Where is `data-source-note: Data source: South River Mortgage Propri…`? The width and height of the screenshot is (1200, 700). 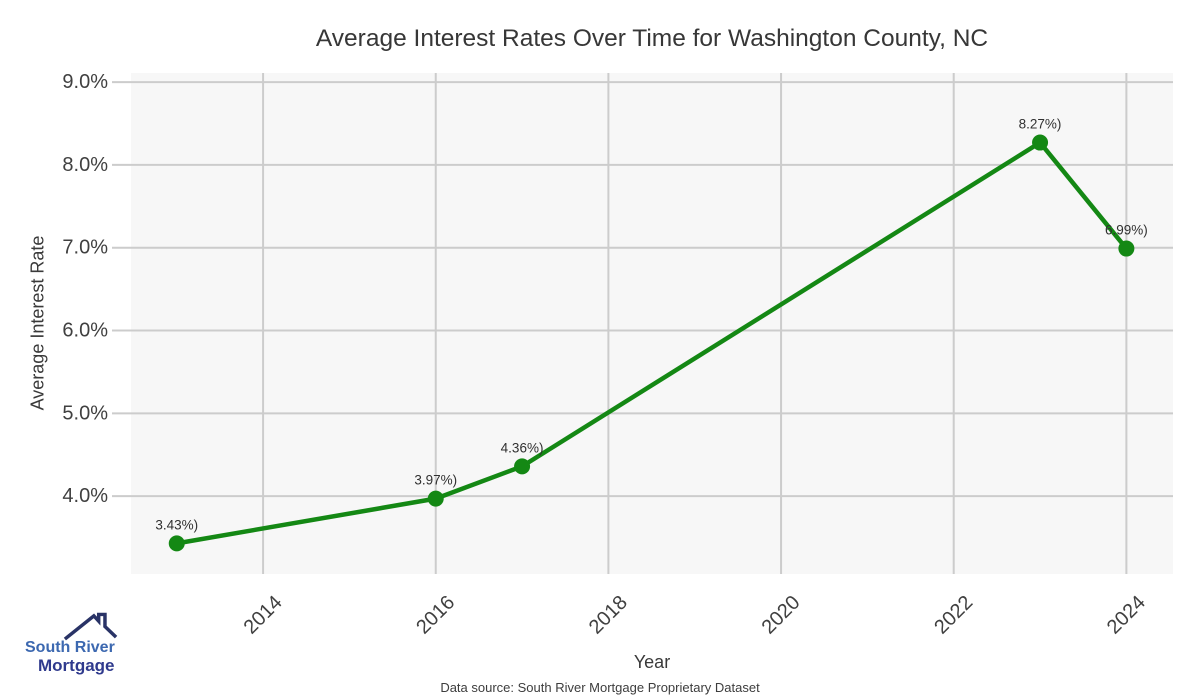
data-source-note: Data source: South River Mortgage Propri… is located at coordinates (600, 687).